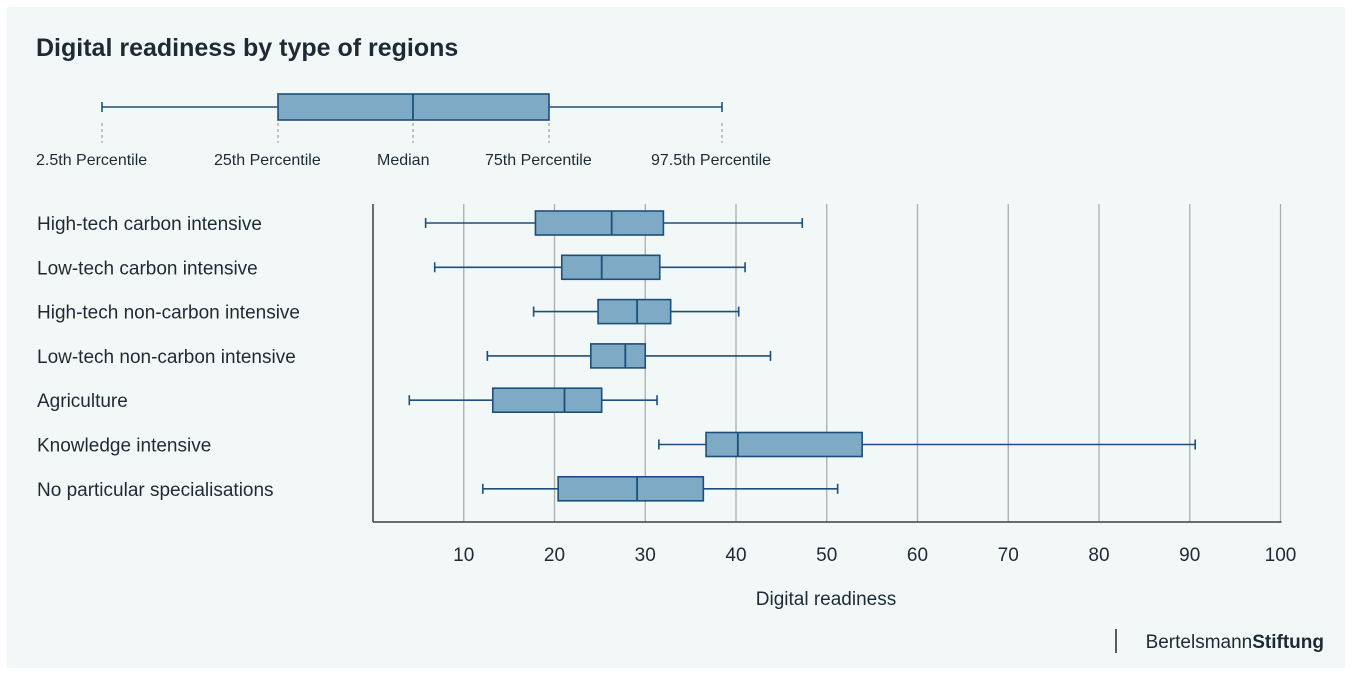  What do you see at coordinates (124, 446) in the screenshot?
I see `category-label: Knowledge intensive` at bounding box center [124, 446].